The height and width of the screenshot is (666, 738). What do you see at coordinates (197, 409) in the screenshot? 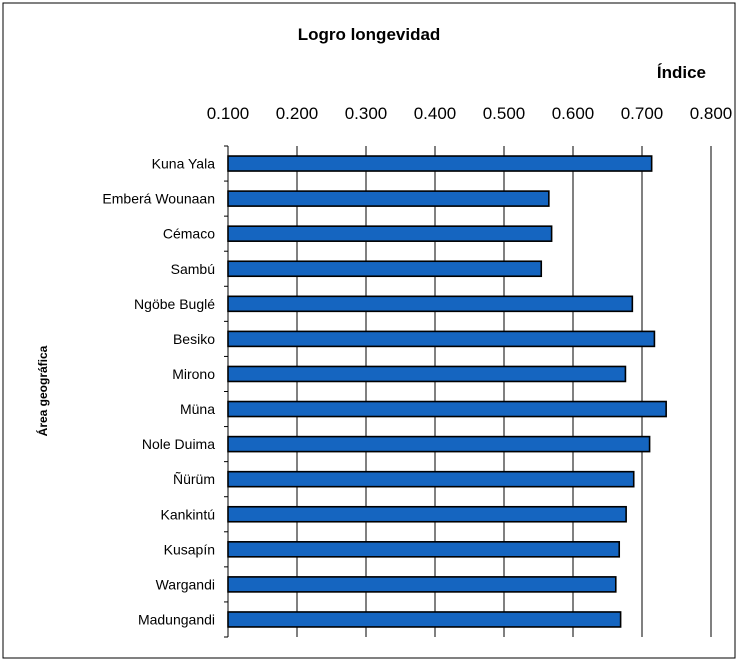
I see `category-label: Müna` at bounding box center [197, 409].